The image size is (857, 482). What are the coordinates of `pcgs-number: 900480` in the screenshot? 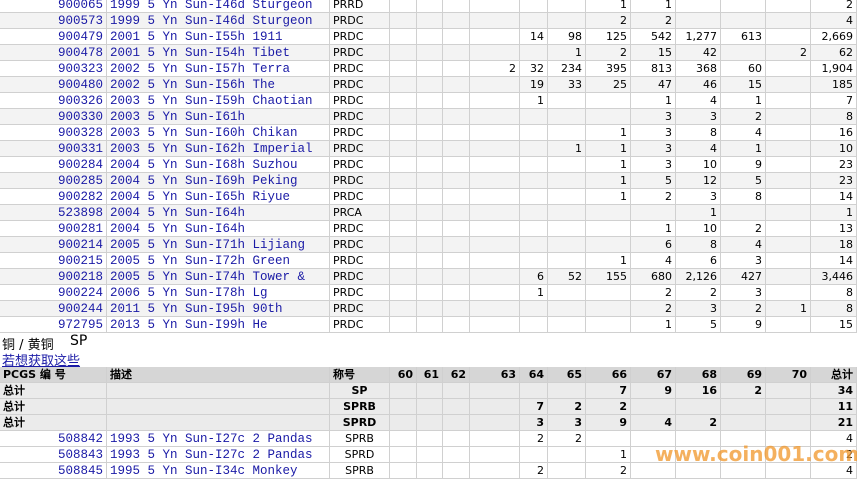 It's located at (53, 85).